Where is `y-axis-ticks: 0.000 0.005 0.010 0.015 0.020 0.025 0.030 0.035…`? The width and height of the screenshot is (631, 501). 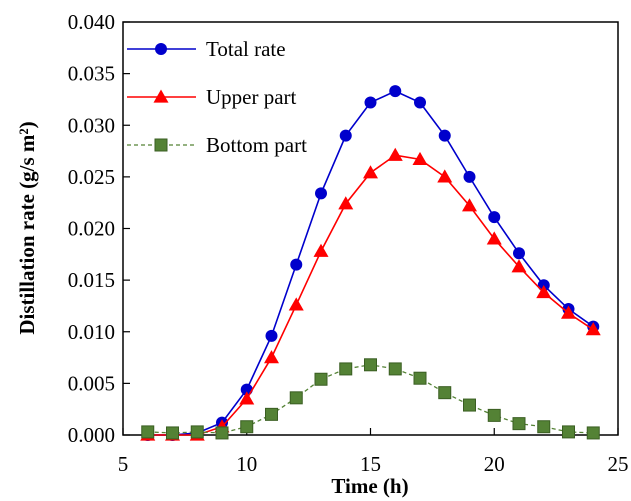
y-axis-ticks: 0.000 0.005 0.010 0.015 0.020 0.025 0.030 0.035… is located at coordinates (99, 228).